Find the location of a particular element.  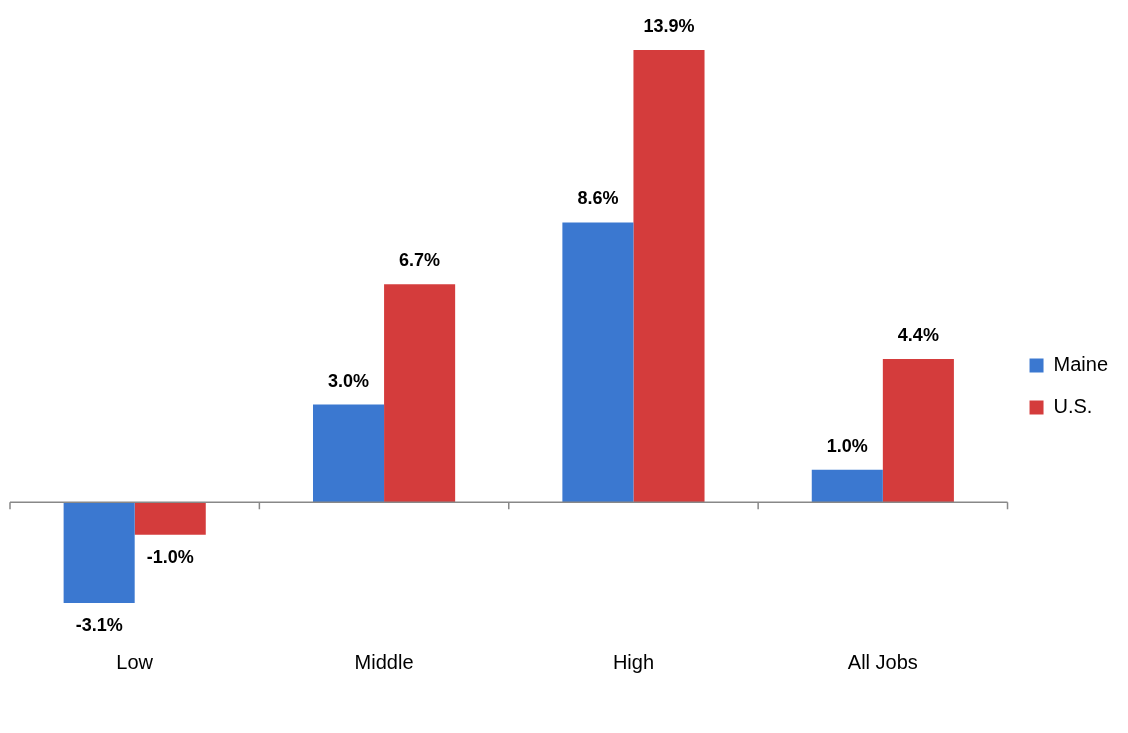

legend-label: U.S. is located at coordinates (1073, 406).